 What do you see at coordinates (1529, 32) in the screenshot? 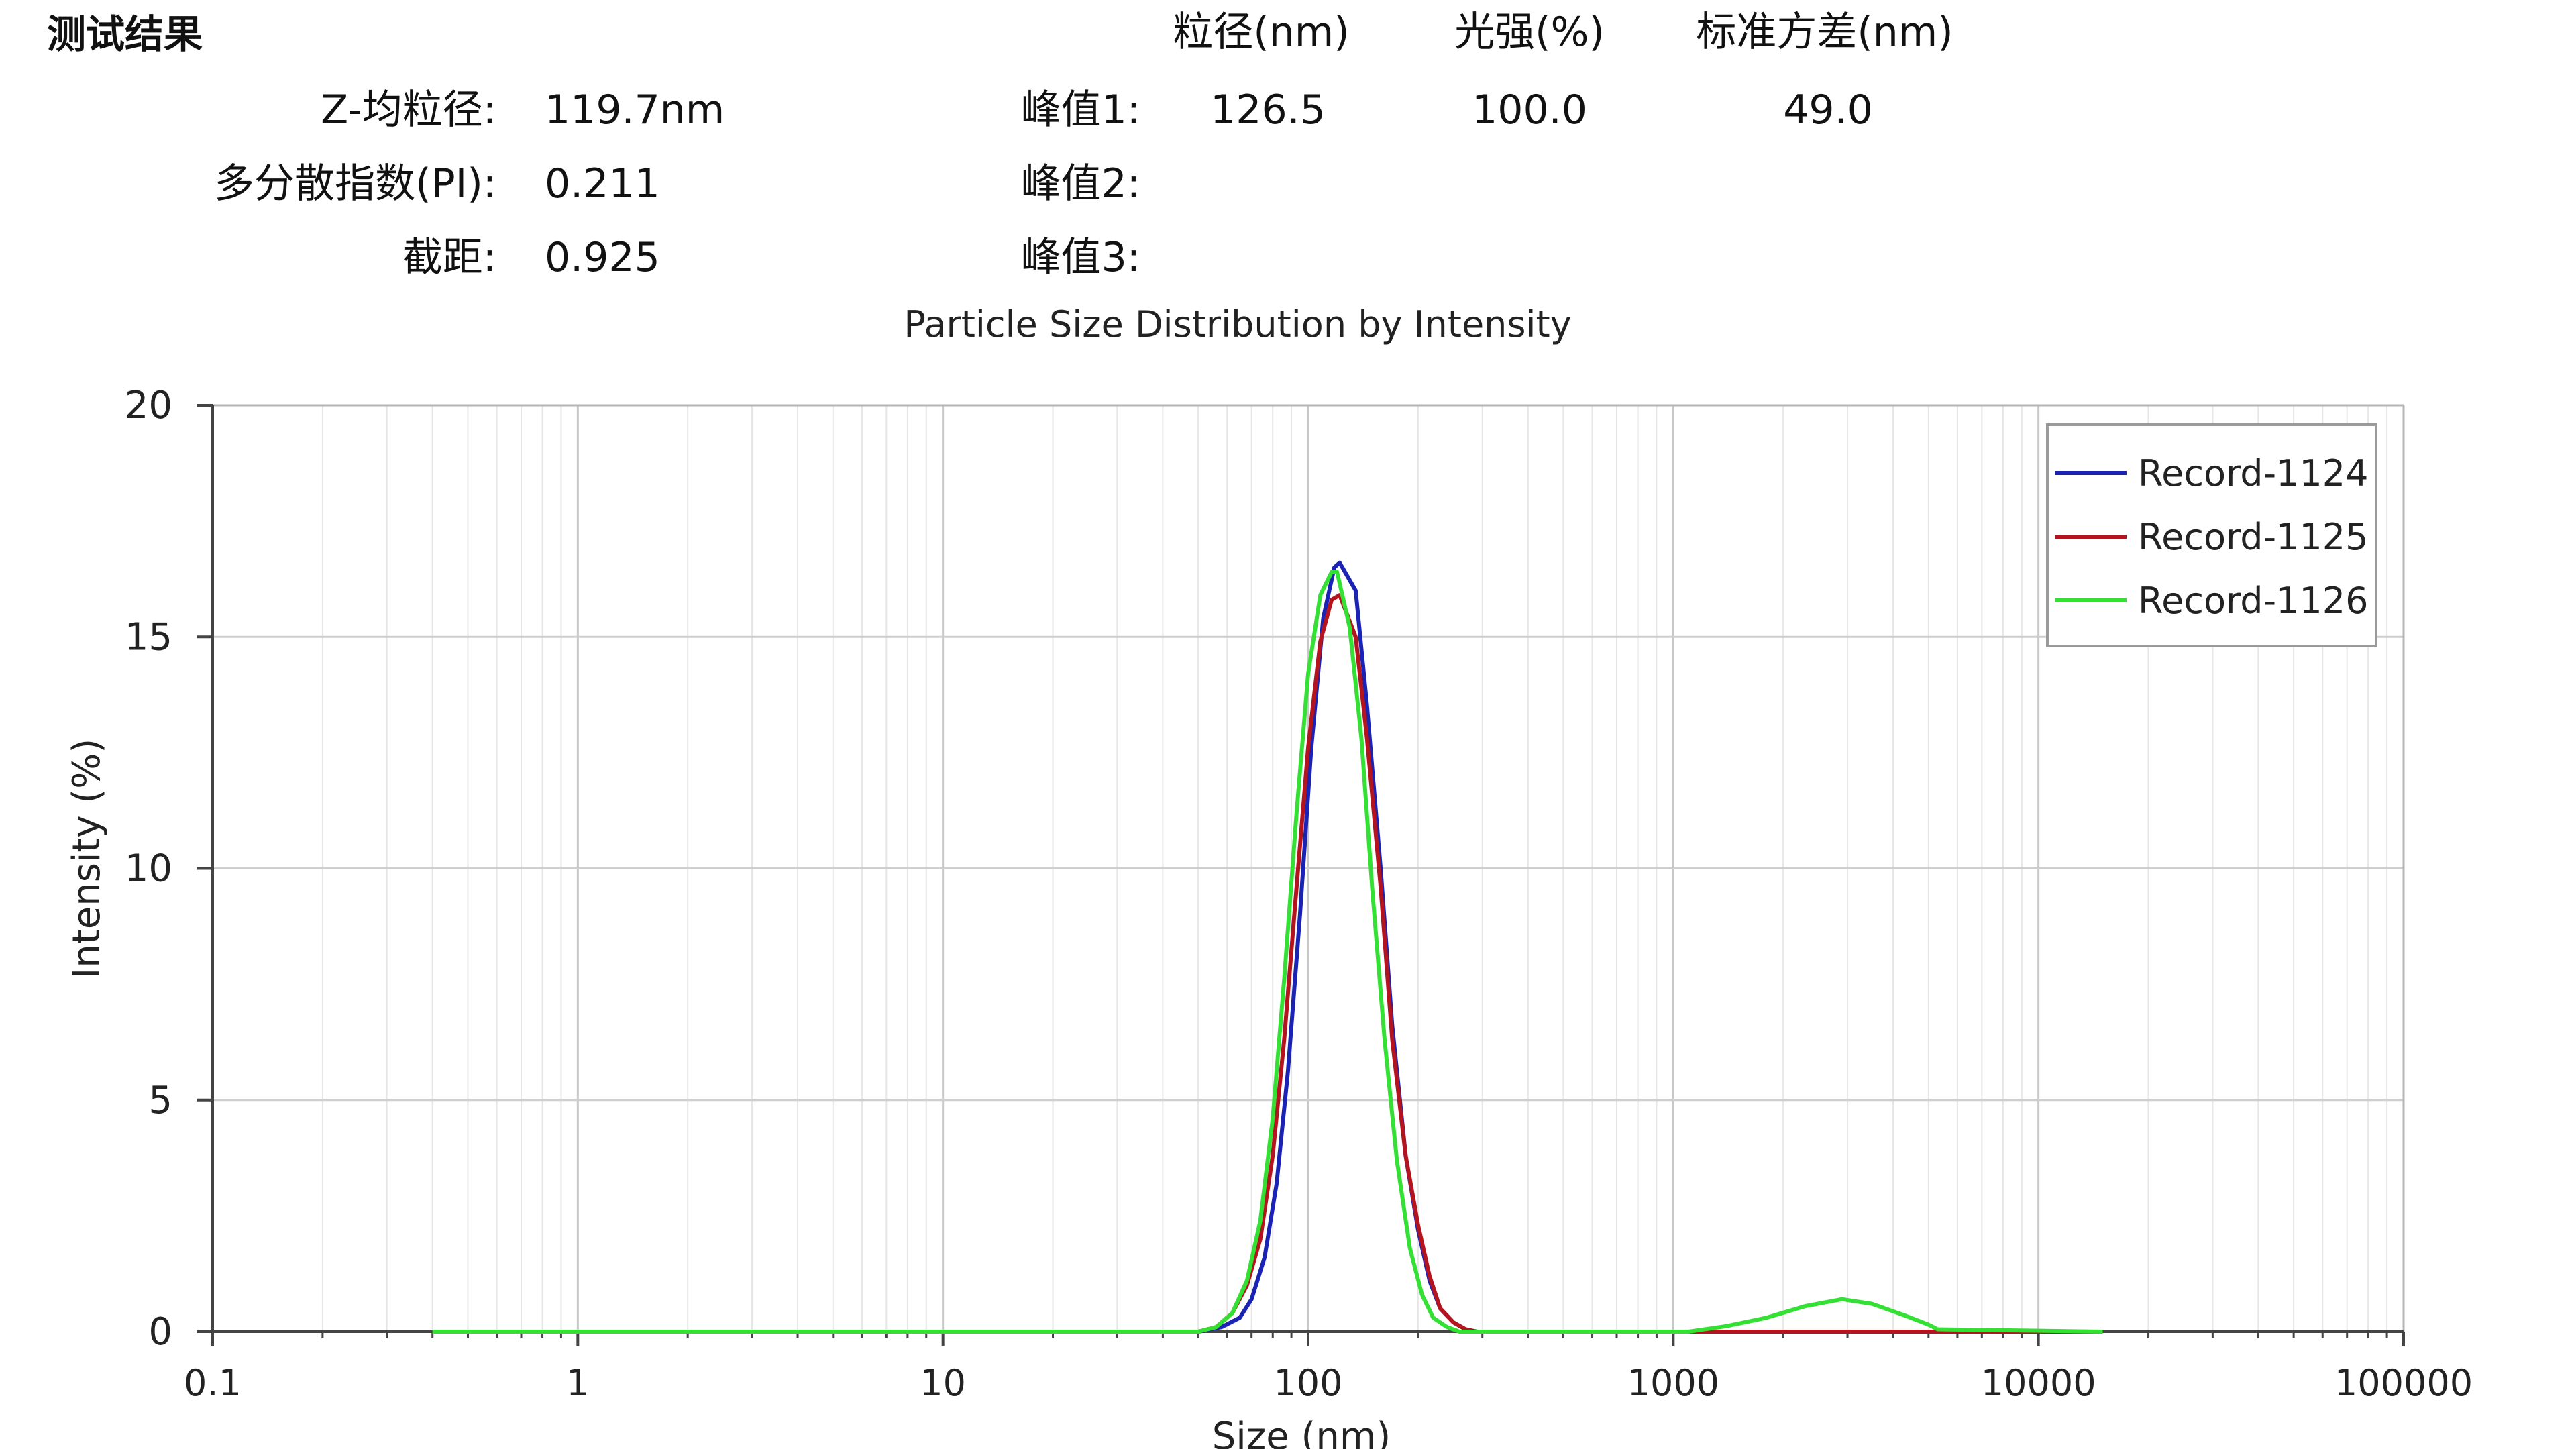
I see `column-header-intensity: 光强(%)` at bounding box center [1529, 32].